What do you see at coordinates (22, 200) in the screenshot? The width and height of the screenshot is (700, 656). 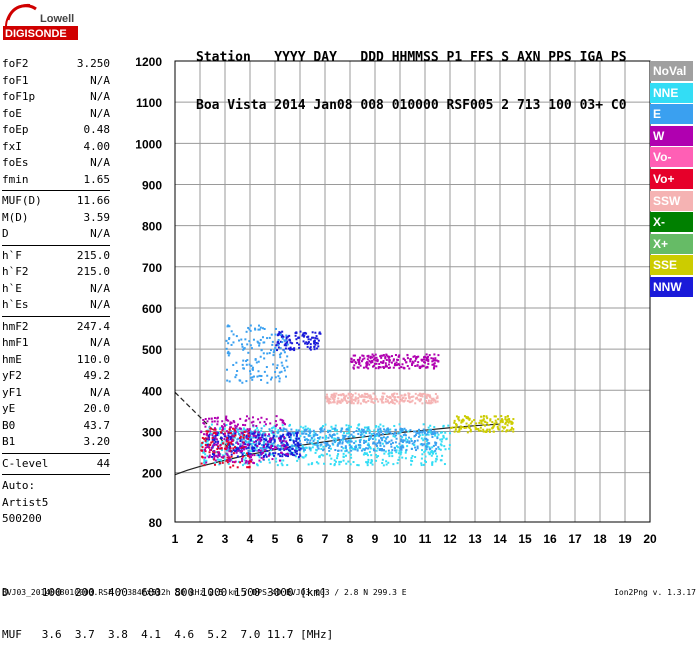 I see `param-name: MUF(D)` at bounding box center [22, 200].